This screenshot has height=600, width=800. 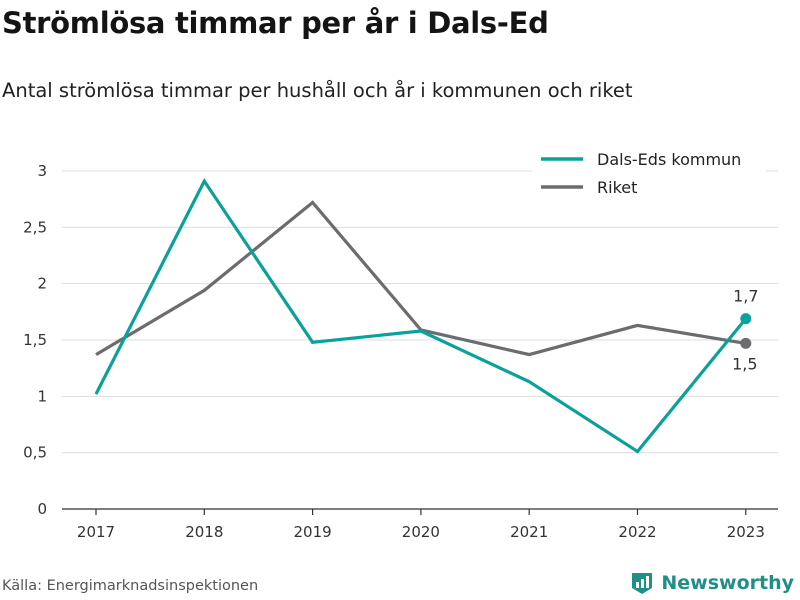 What do you see at coordinates (35, 453) in the screenshot?
I see `y-tick-label: 0,5` at bounding box center [35, 453].